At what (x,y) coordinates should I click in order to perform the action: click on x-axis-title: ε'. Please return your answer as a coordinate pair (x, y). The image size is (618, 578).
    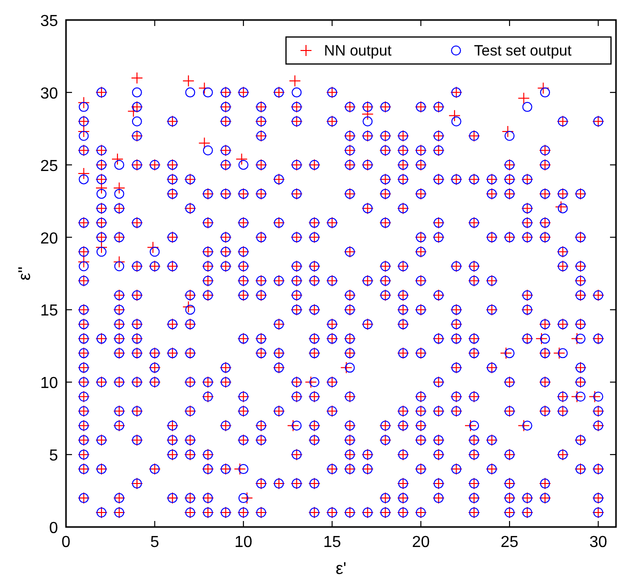
    Looking at the image, I should click on (341, 568).